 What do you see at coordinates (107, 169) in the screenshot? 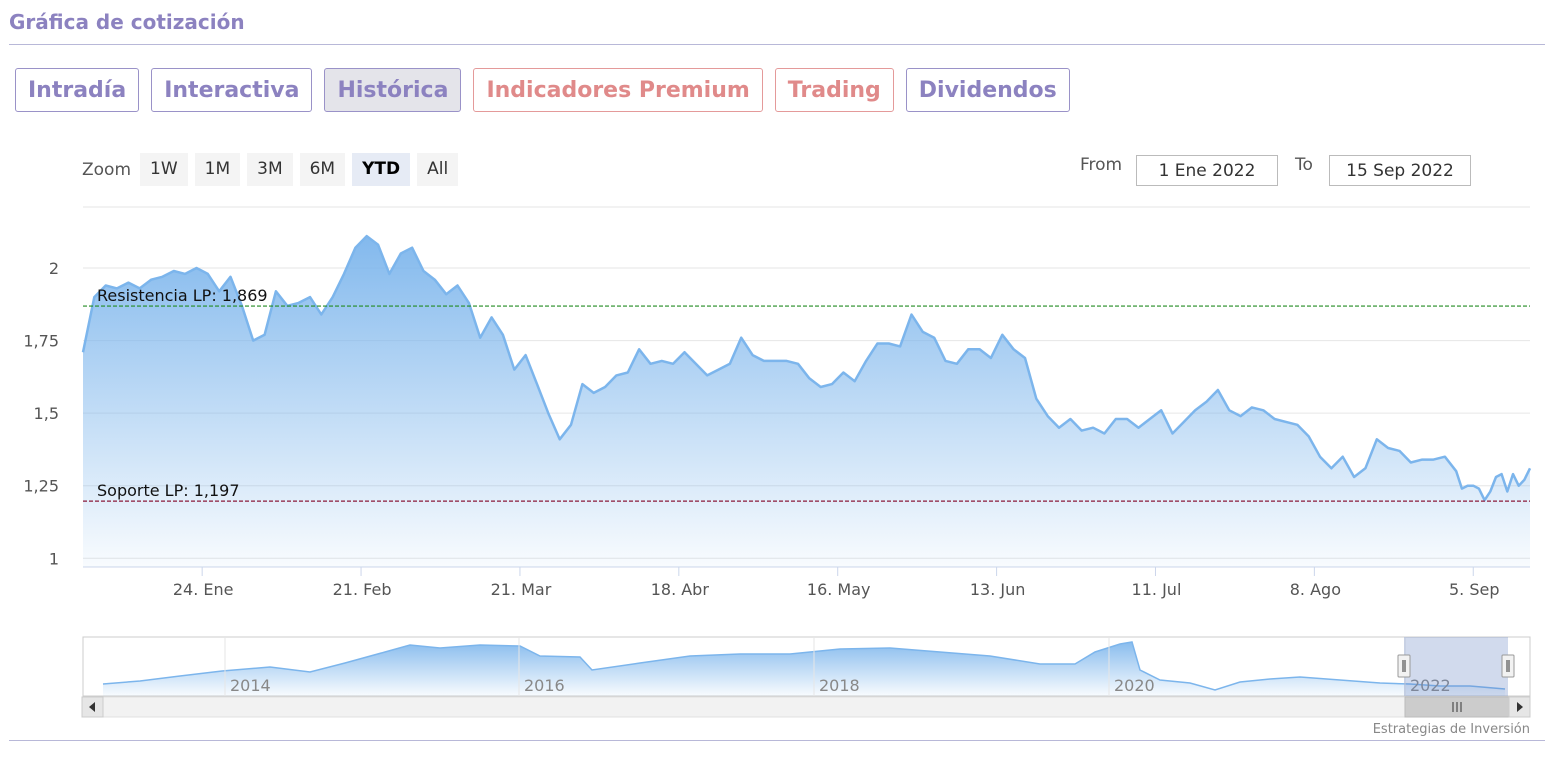
I see `zoom-label: Zoom` at bounding box center [107, 169].